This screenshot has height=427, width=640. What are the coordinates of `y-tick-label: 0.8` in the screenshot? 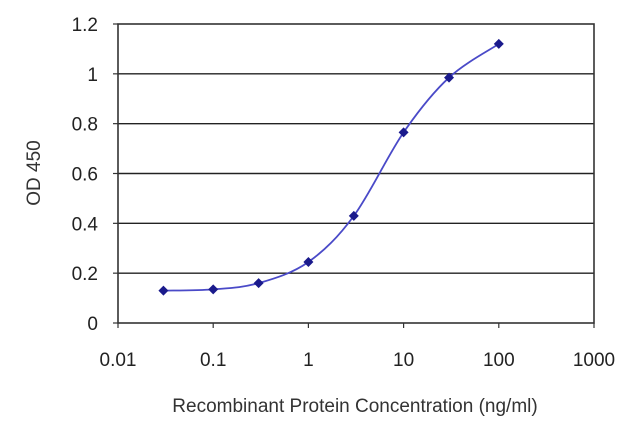 It's located at (85, 125).